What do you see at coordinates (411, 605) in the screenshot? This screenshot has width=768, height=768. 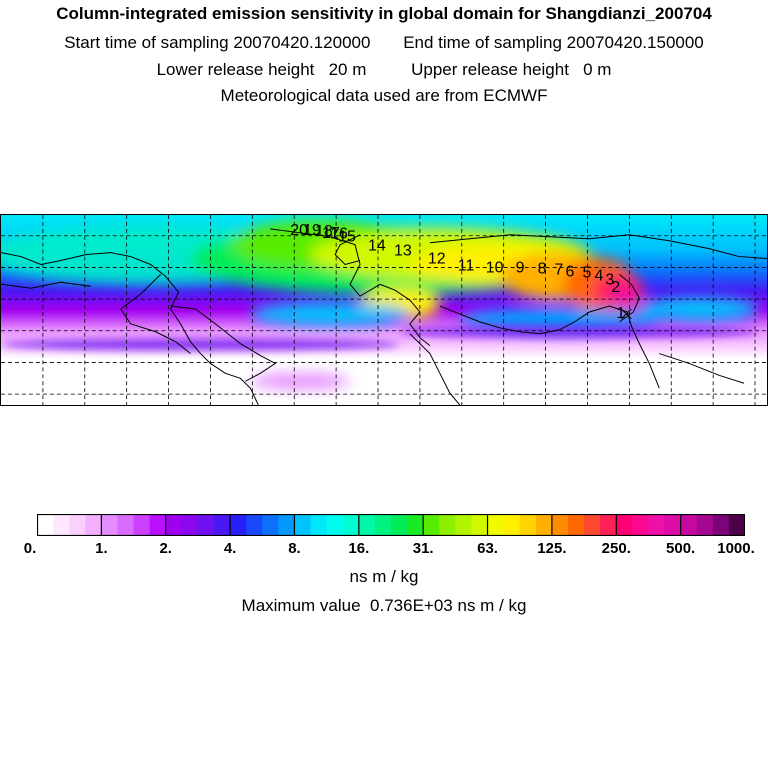 I see `max-number: 0.736E+03` at bounding box center [411, 605].